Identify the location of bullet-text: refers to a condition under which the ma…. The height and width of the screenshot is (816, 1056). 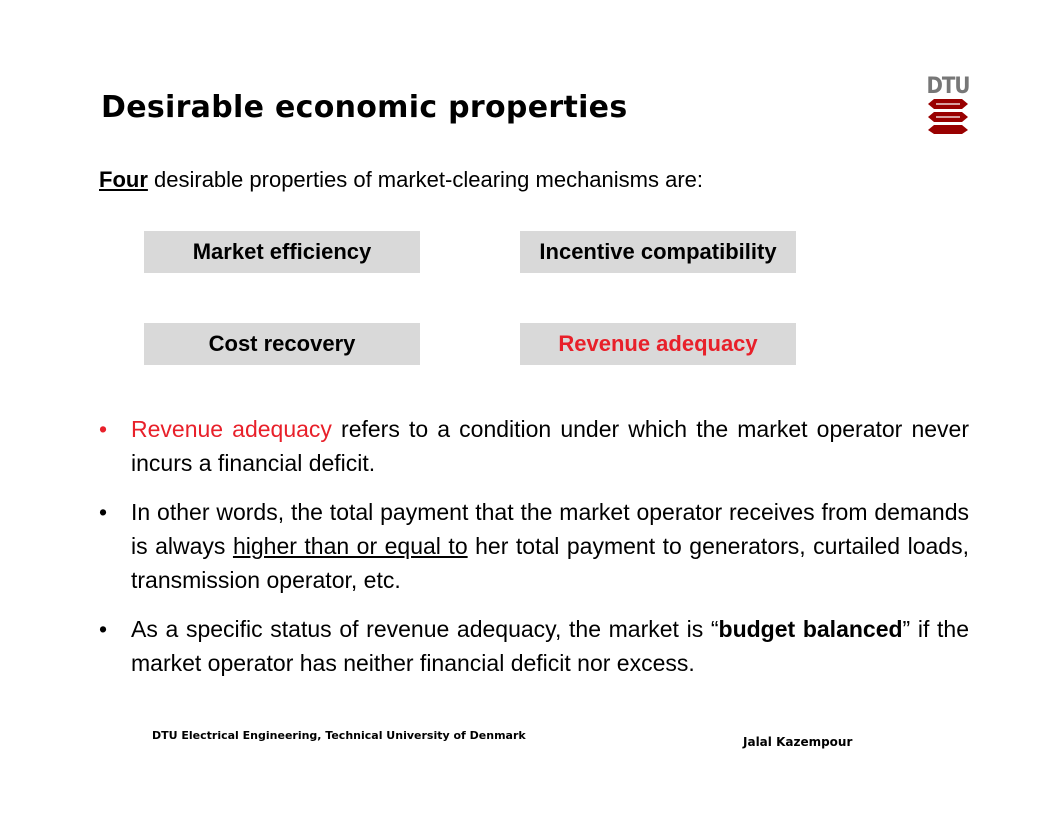
(550, 446).